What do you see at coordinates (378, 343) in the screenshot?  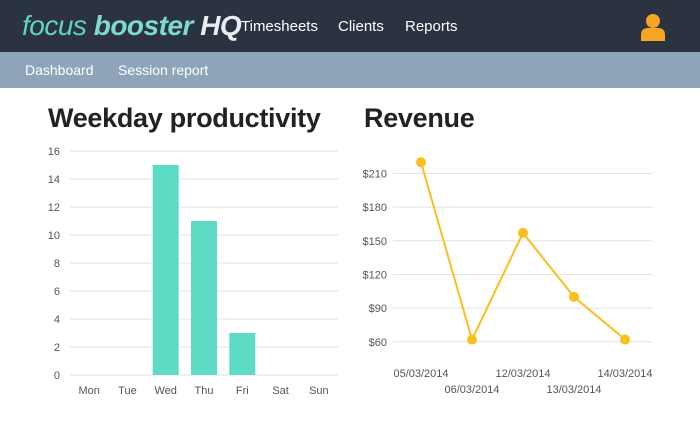 I see `y-tick-label: $60` at bounding box center [378, 343].